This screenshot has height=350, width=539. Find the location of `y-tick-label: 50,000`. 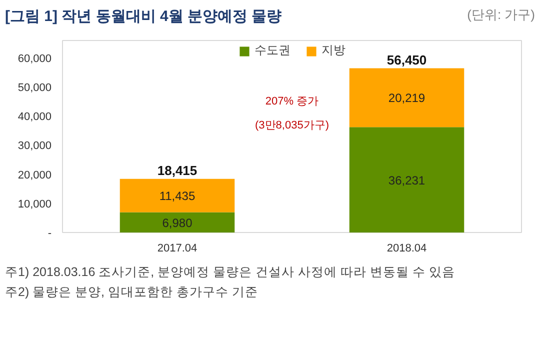

y-tick-label: 50,000 is located at coordinates (35, 88).